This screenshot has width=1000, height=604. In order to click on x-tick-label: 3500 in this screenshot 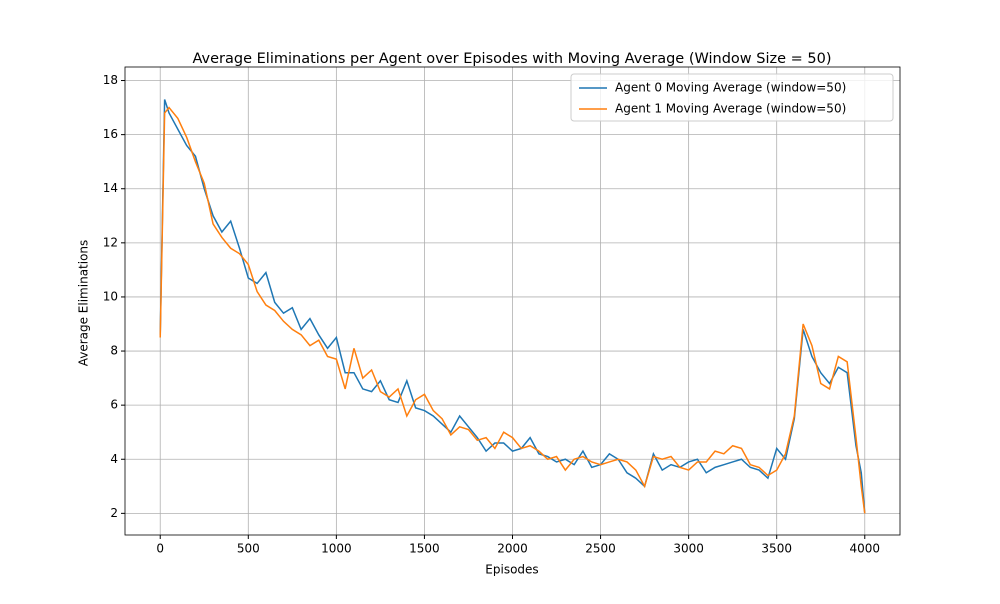, I will do `click(776, 549)`.